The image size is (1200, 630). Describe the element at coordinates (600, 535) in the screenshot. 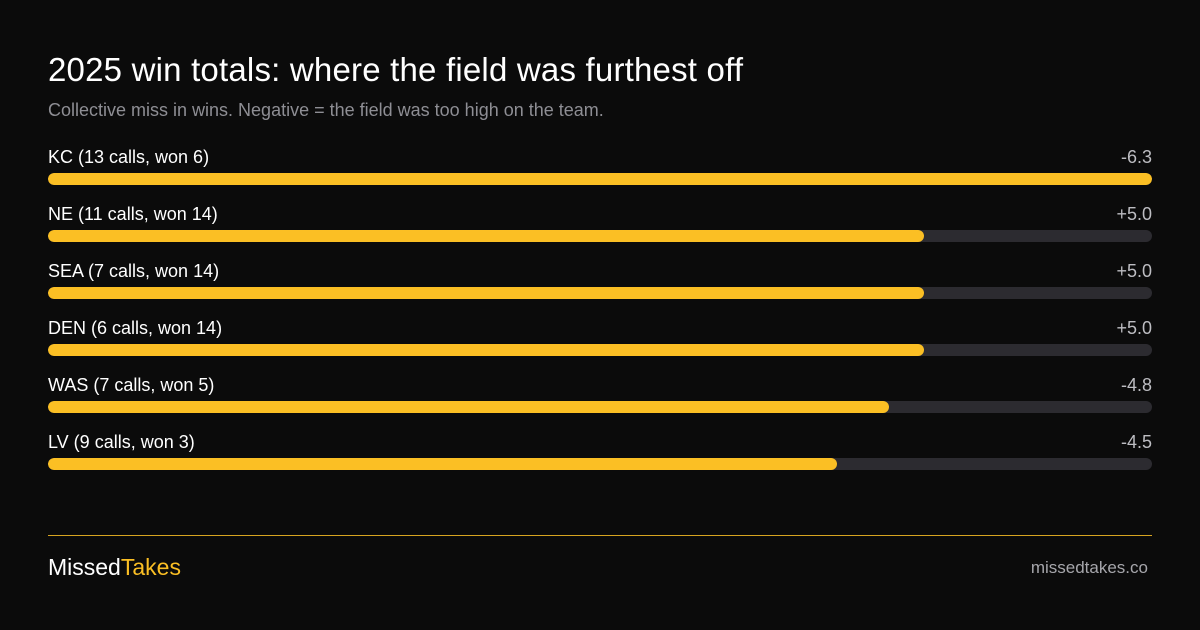

I see `footer-divider` at that location.